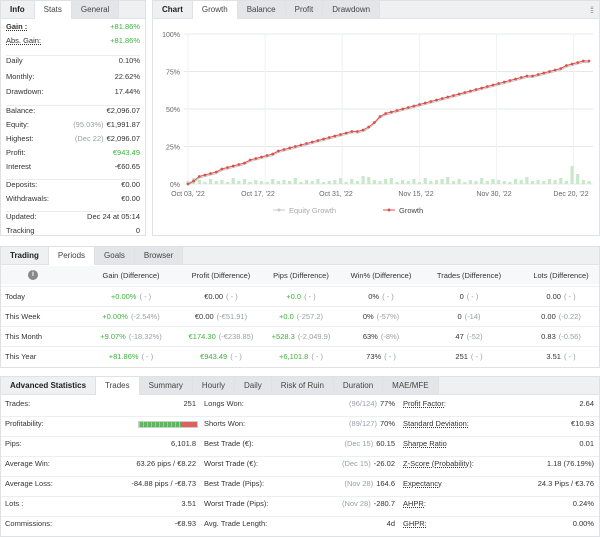 Image resolution: width=600 pixels, height=537 pixels. What do you see at coordinates (312, 210) in the screenshot?
I see `legend-equity-label: Equity Growth` at bounding box center [312, 210].